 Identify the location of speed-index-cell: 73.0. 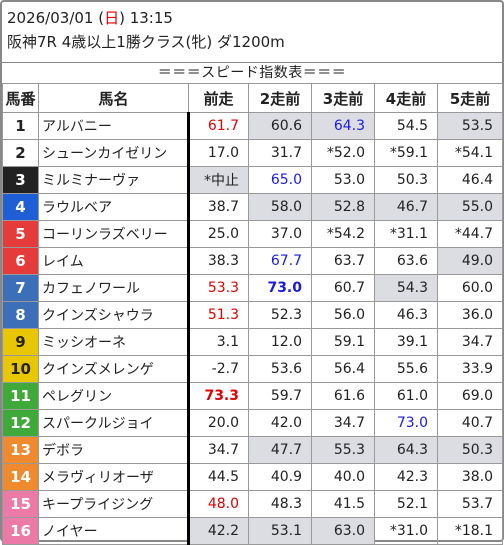
(280, 288).